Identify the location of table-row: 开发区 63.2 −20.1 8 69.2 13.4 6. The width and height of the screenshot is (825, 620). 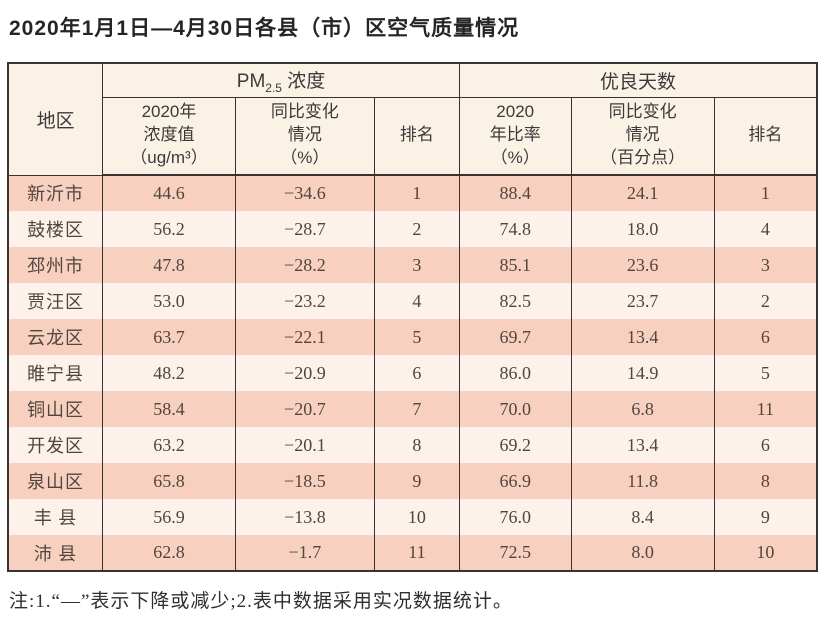
(412, 445).